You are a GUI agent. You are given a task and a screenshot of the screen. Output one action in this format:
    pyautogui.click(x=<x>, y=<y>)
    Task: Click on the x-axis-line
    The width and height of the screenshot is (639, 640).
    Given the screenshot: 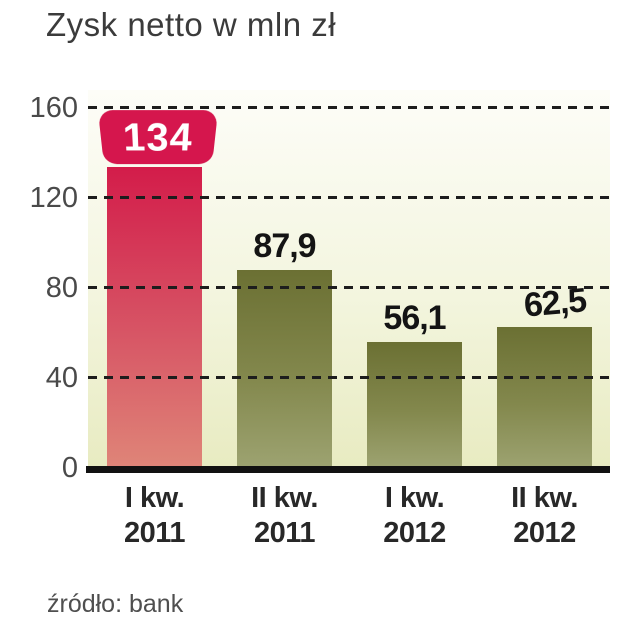 What is the action you would take?
    pyautogui.click(x=348, y=469)
    